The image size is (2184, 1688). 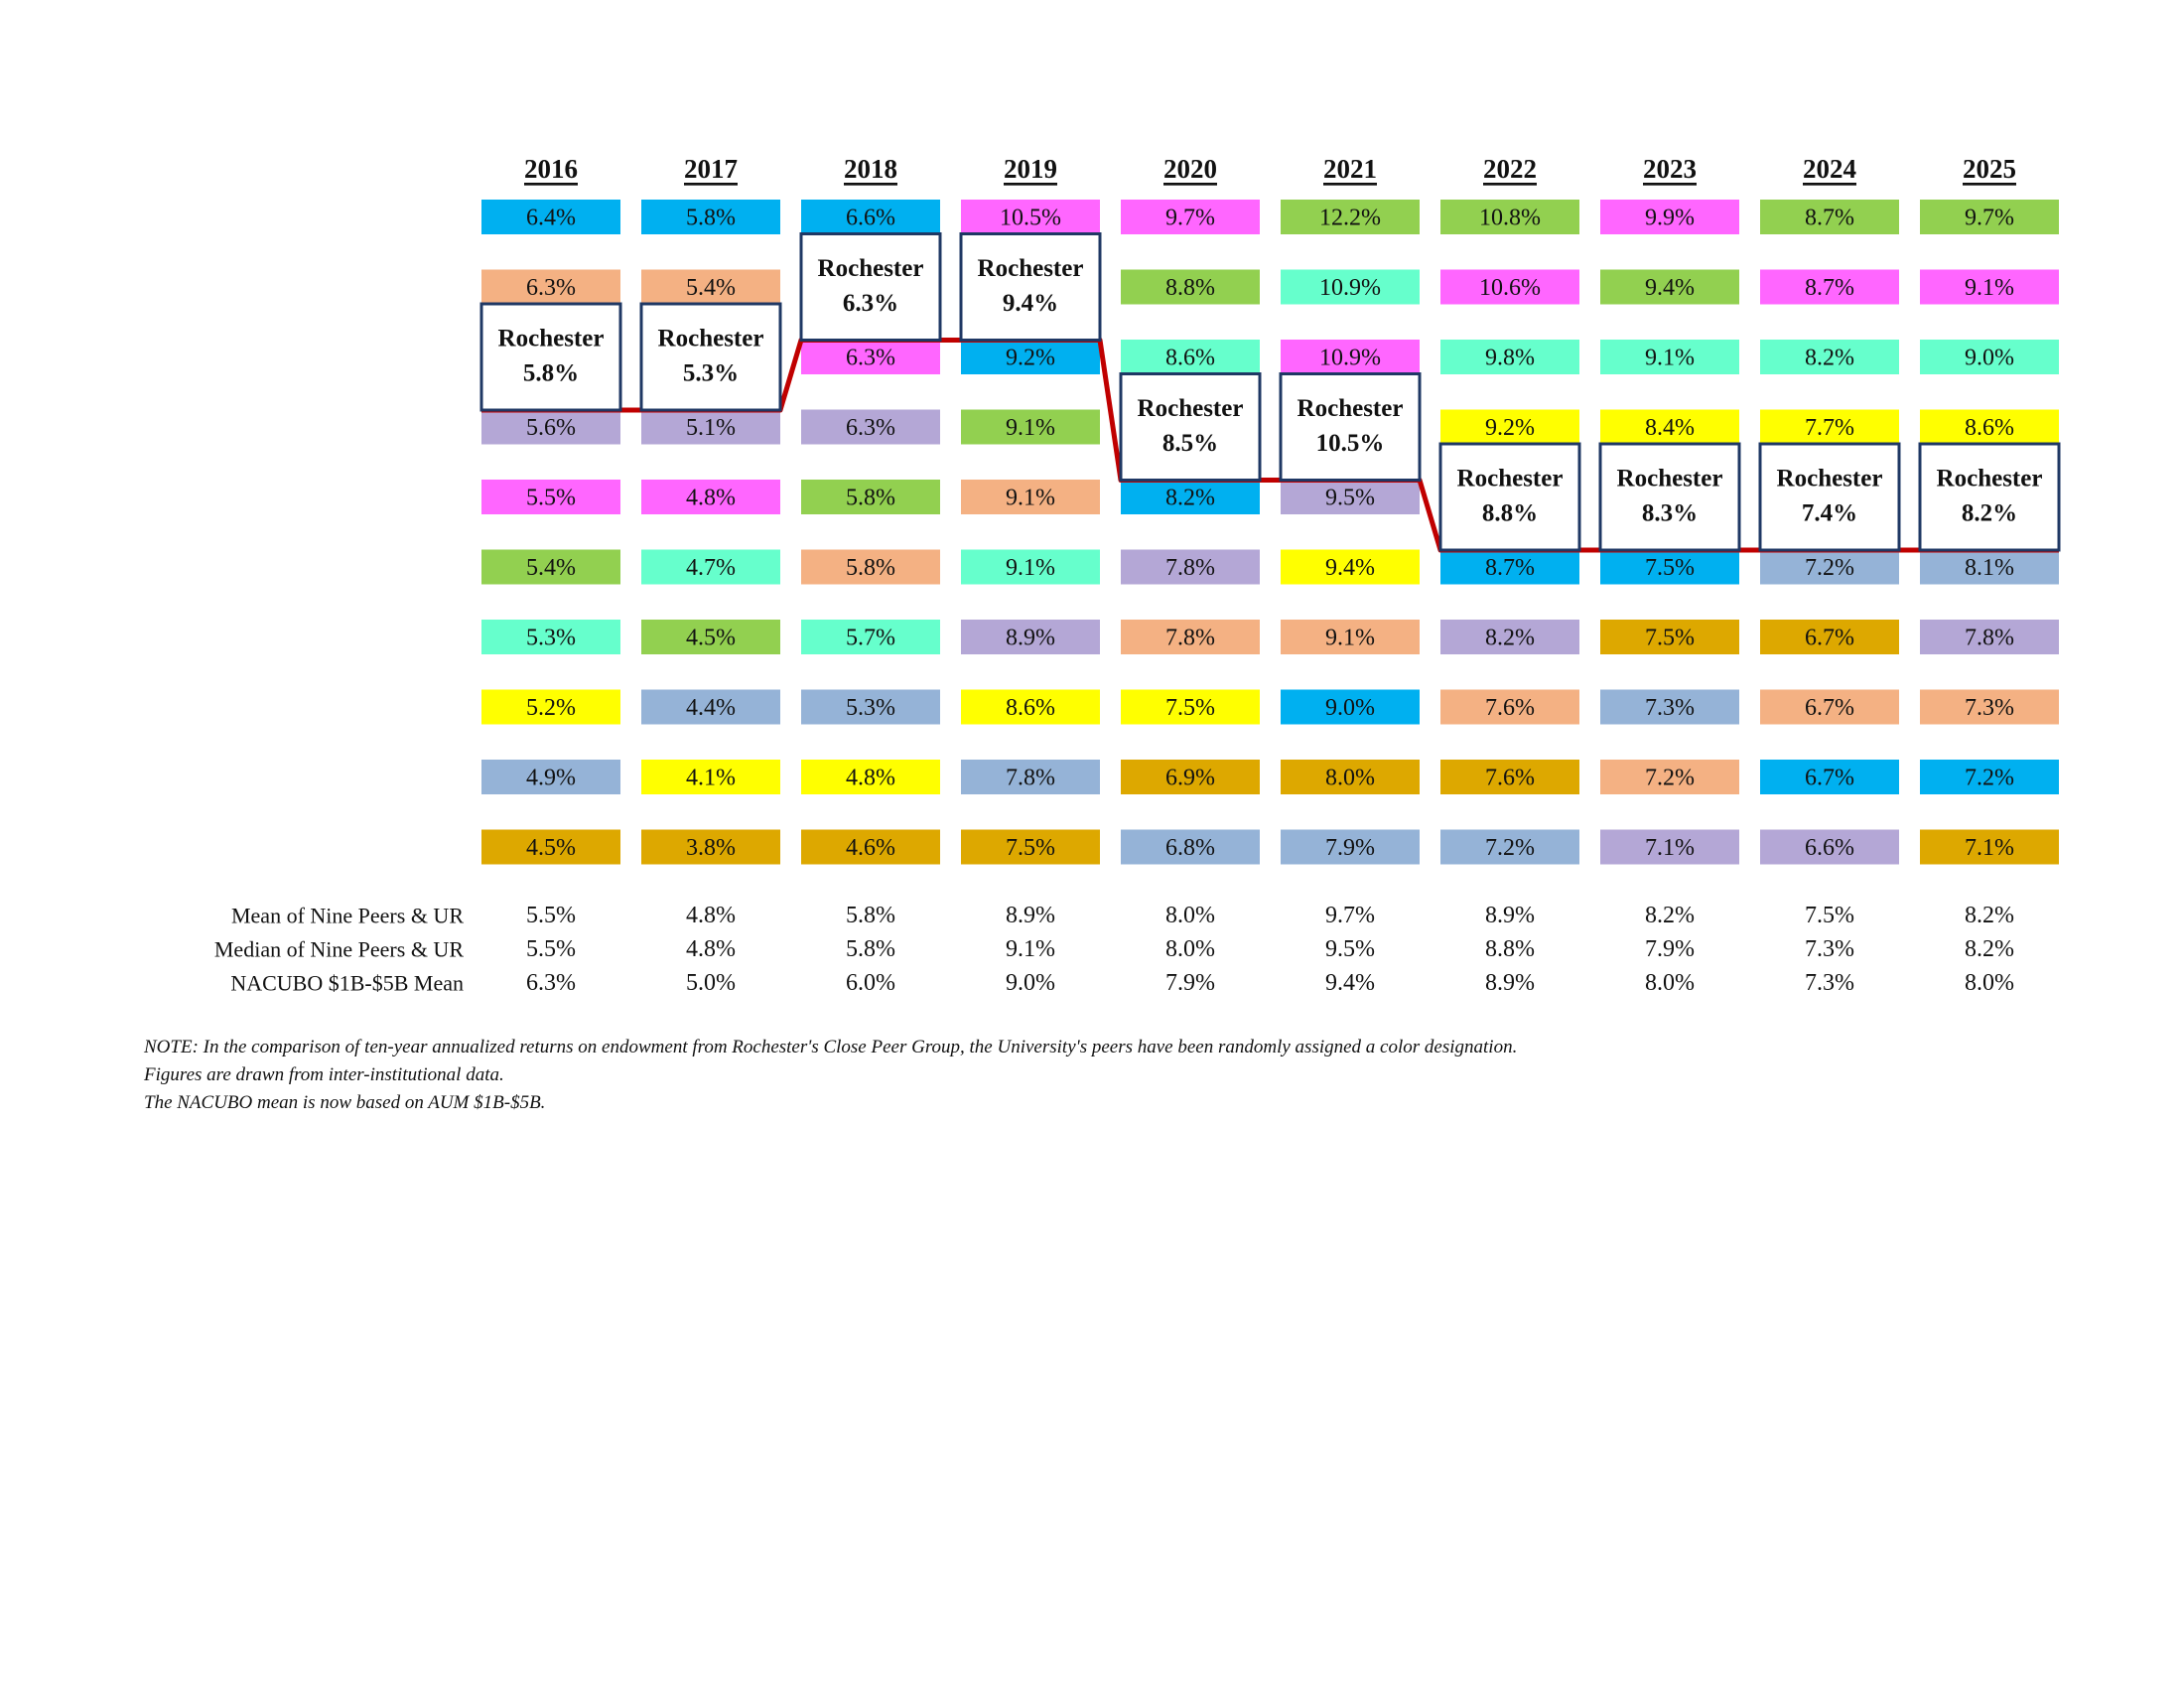 I want to click on summary-value: 9.4%, so click(x=1350, y=983).